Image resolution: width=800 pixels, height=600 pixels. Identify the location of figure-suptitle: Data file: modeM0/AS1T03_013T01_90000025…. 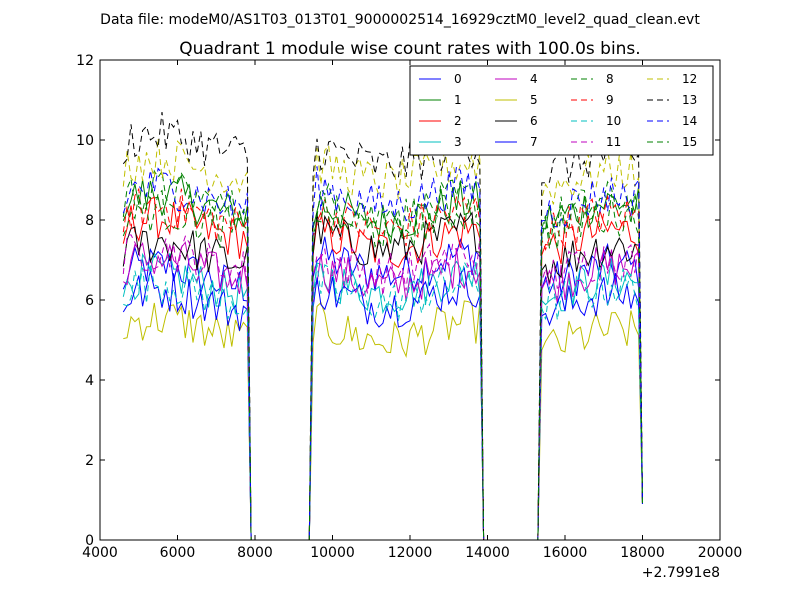
(400, 20).